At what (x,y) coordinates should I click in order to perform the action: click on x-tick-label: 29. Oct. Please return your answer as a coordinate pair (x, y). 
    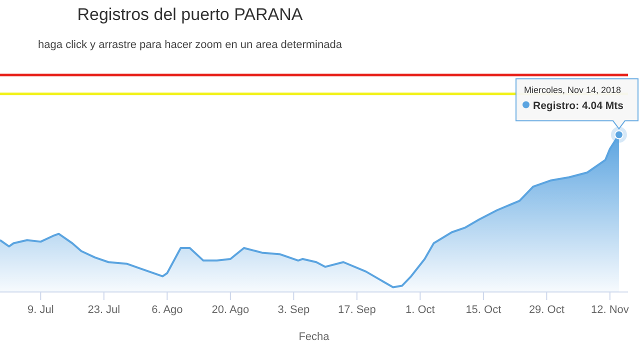
    Looking at the image, I should click on (546, 310).